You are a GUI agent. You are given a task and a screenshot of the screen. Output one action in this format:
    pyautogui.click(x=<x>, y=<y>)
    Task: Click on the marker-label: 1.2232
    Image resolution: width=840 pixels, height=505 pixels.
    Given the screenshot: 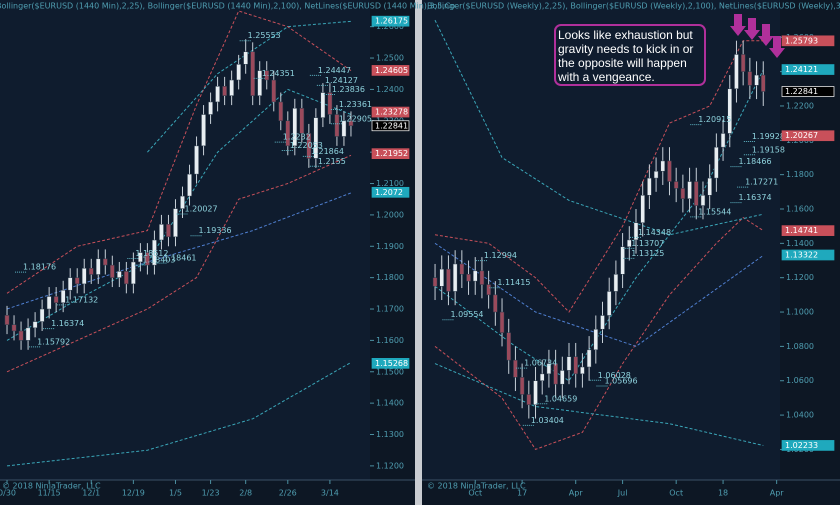 What is the action you would take?
    pyautogui.click(x=297, y=137)
    